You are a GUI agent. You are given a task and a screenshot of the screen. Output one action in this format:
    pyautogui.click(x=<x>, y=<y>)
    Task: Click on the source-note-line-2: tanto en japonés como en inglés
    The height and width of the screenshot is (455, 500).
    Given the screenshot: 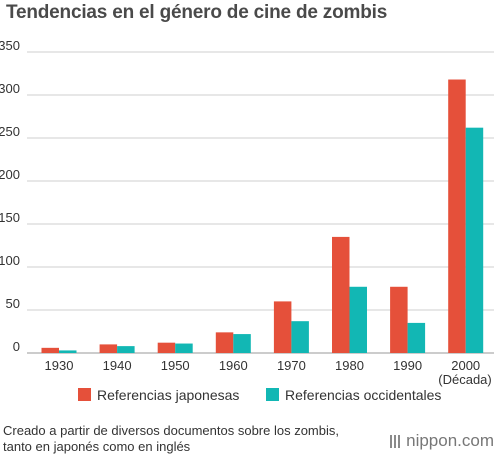 What is the action you would take?
    pyautogui.click(x=97, y=446)
    